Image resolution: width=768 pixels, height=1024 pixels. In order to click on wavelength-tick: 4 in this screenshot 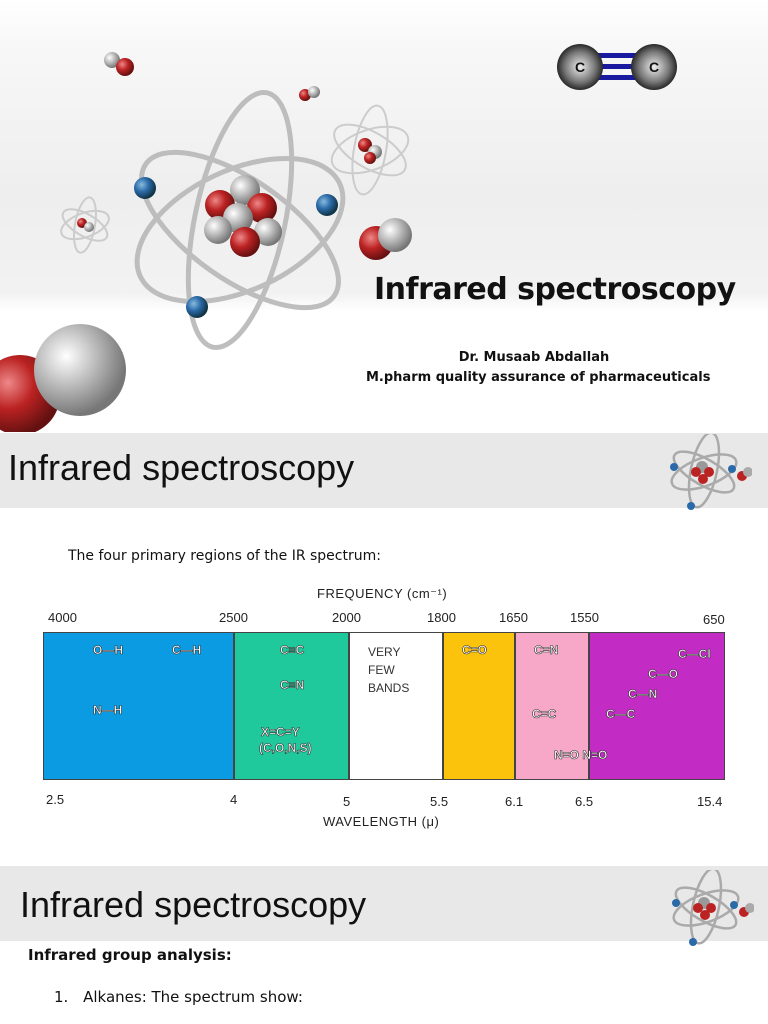, I will do `click(234, 799)`.